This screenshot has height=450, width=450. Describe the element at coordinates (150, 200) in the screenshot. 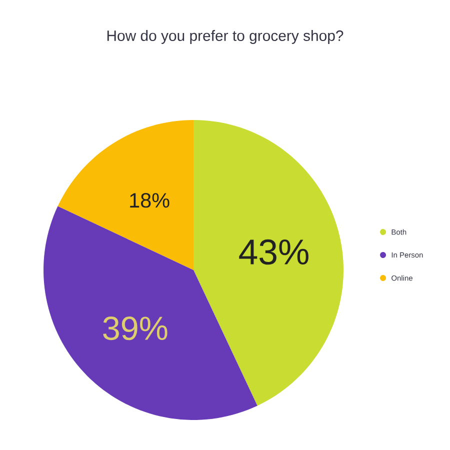

I see `data-label: 18%` at that location.